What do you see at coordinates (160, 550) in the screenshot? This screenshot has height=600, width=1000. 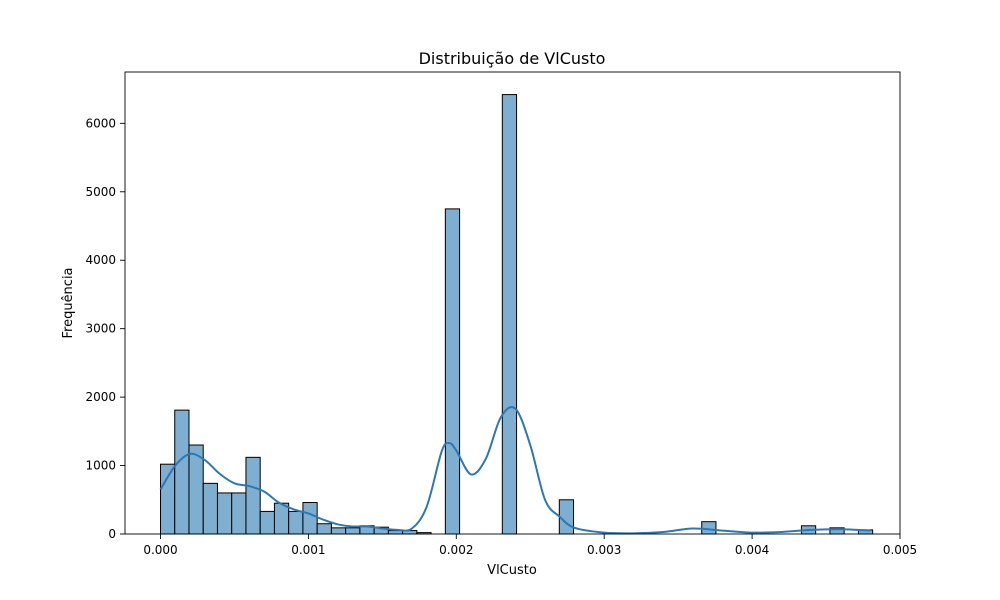 I see `x-tick-label: 0.000` at bounding box center [160, 550].